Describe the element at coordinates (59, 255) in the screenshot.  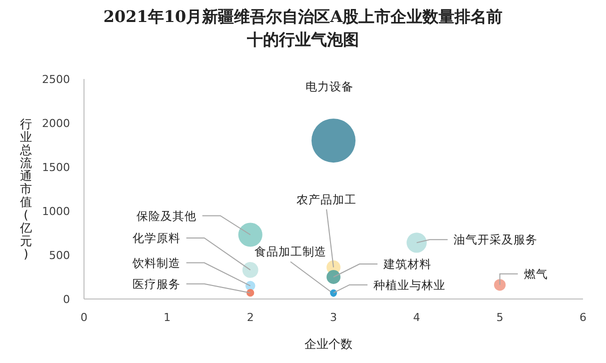
I see `y-tick-label: 500` at that location.